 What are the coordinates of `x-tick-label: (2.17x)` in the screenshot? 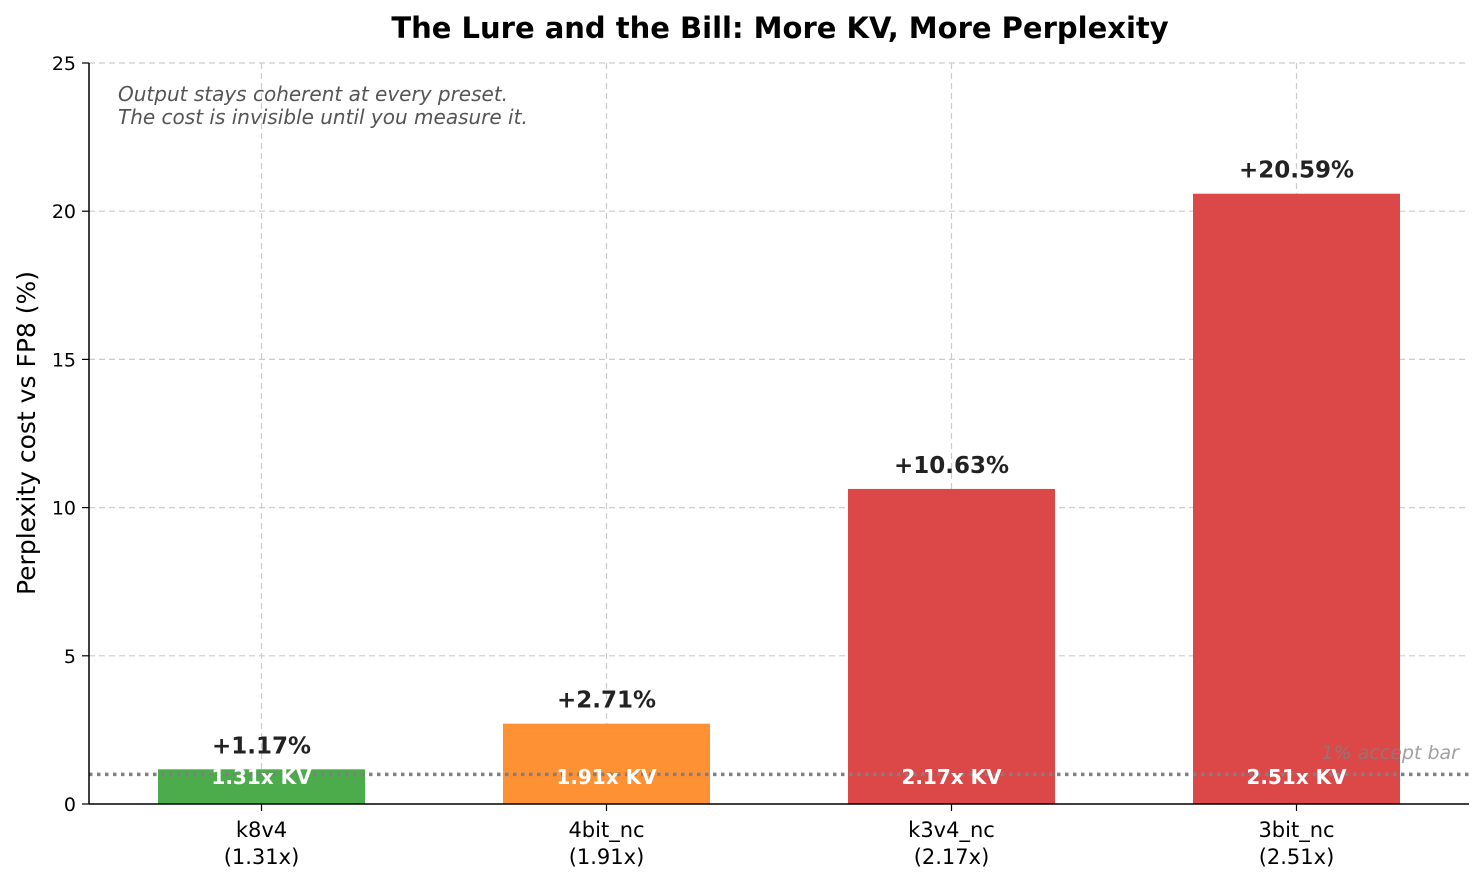 It's located at (952, 857).